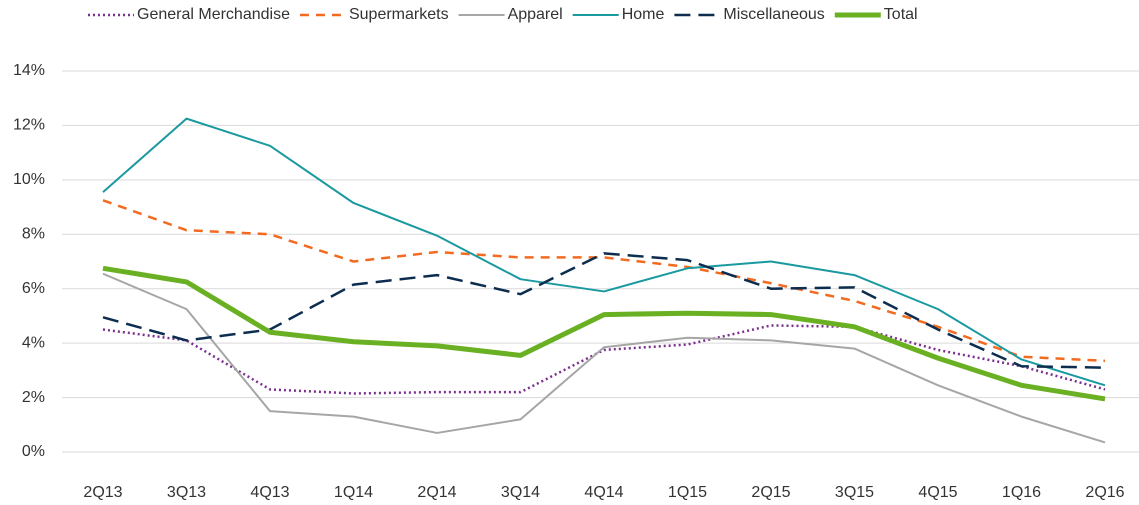  What do you see at coordinates (33, 397) in the screenshot?
I see `y-tick-label: 2%` at bounding box center [33, 397].